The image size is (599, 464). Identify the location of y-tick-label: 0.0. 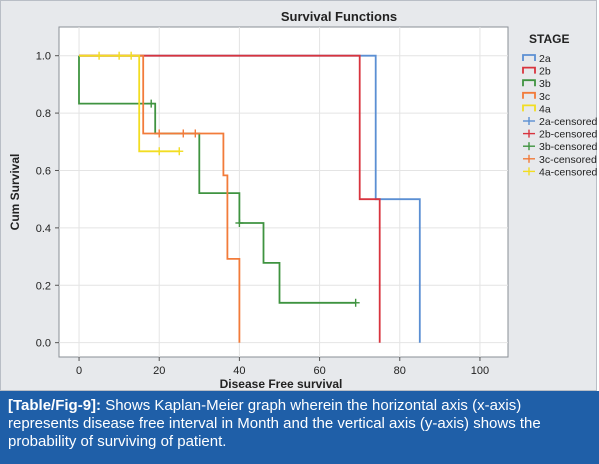
(43, 344).